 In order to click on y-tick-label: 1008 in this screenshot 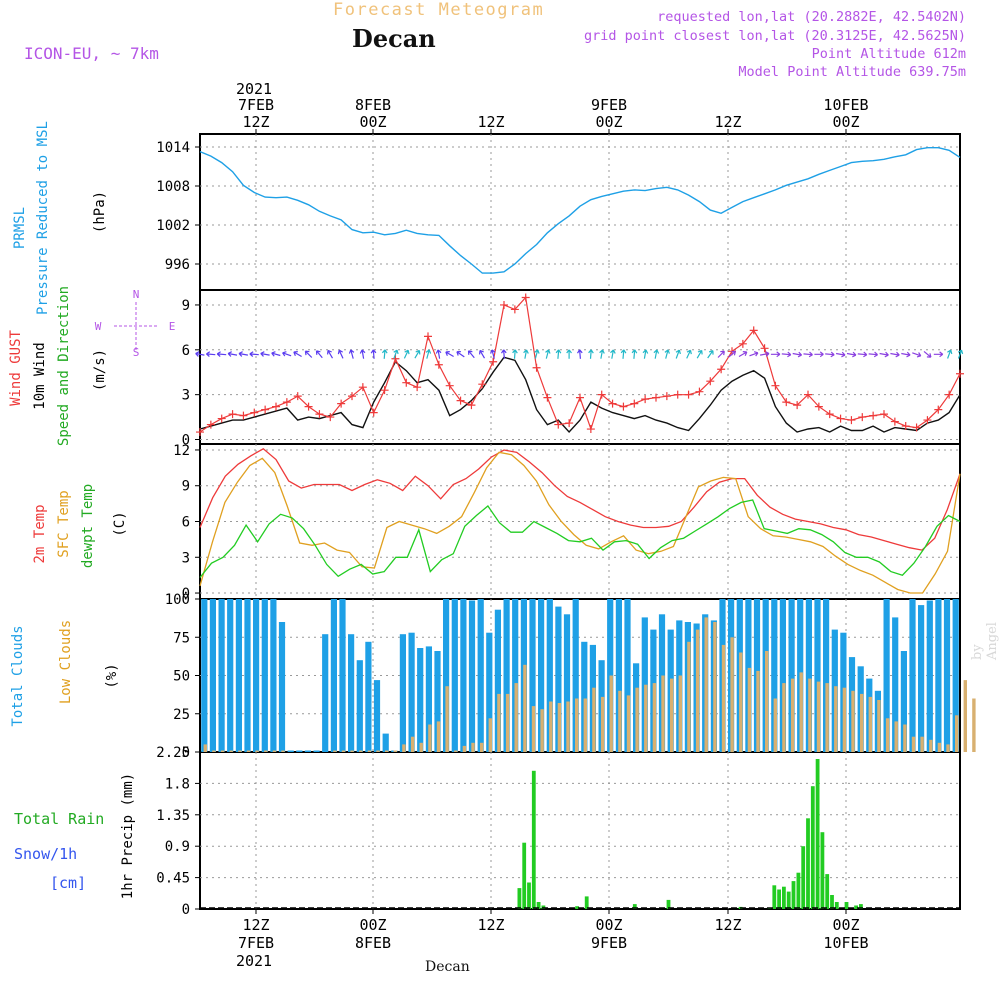, I will do `click(173, 187)`.